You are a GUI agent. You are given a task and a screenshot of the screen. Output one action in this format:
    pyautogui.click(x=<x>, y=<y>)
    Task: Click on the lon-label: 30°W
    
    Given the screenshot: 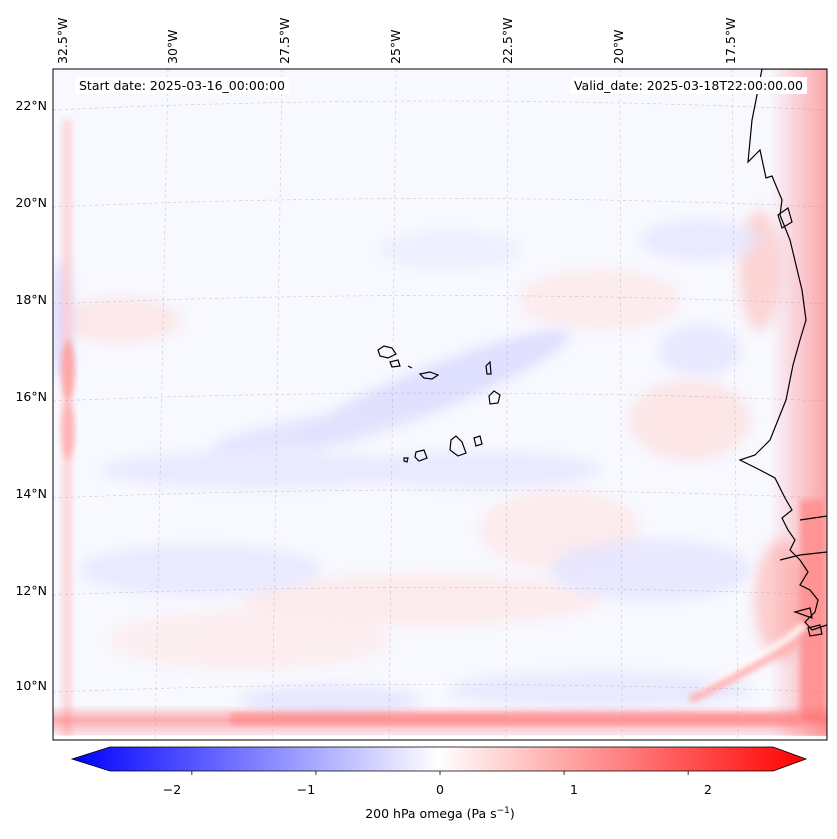 What is the action you would take?
    pyautogui.click(x=172, y=46)
    